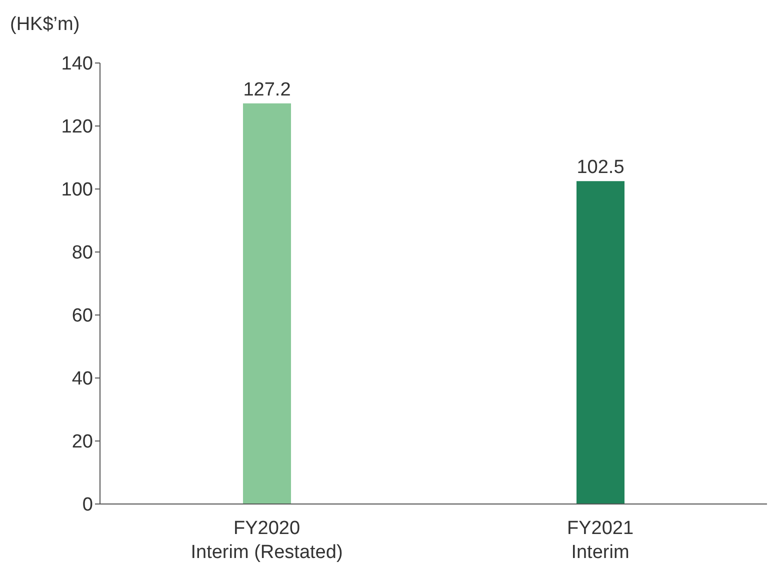 The image size is (769, 577). Describe the element at coordinates (77, 64) in the screenshot. I see `y-tick-label: 140` at that location.